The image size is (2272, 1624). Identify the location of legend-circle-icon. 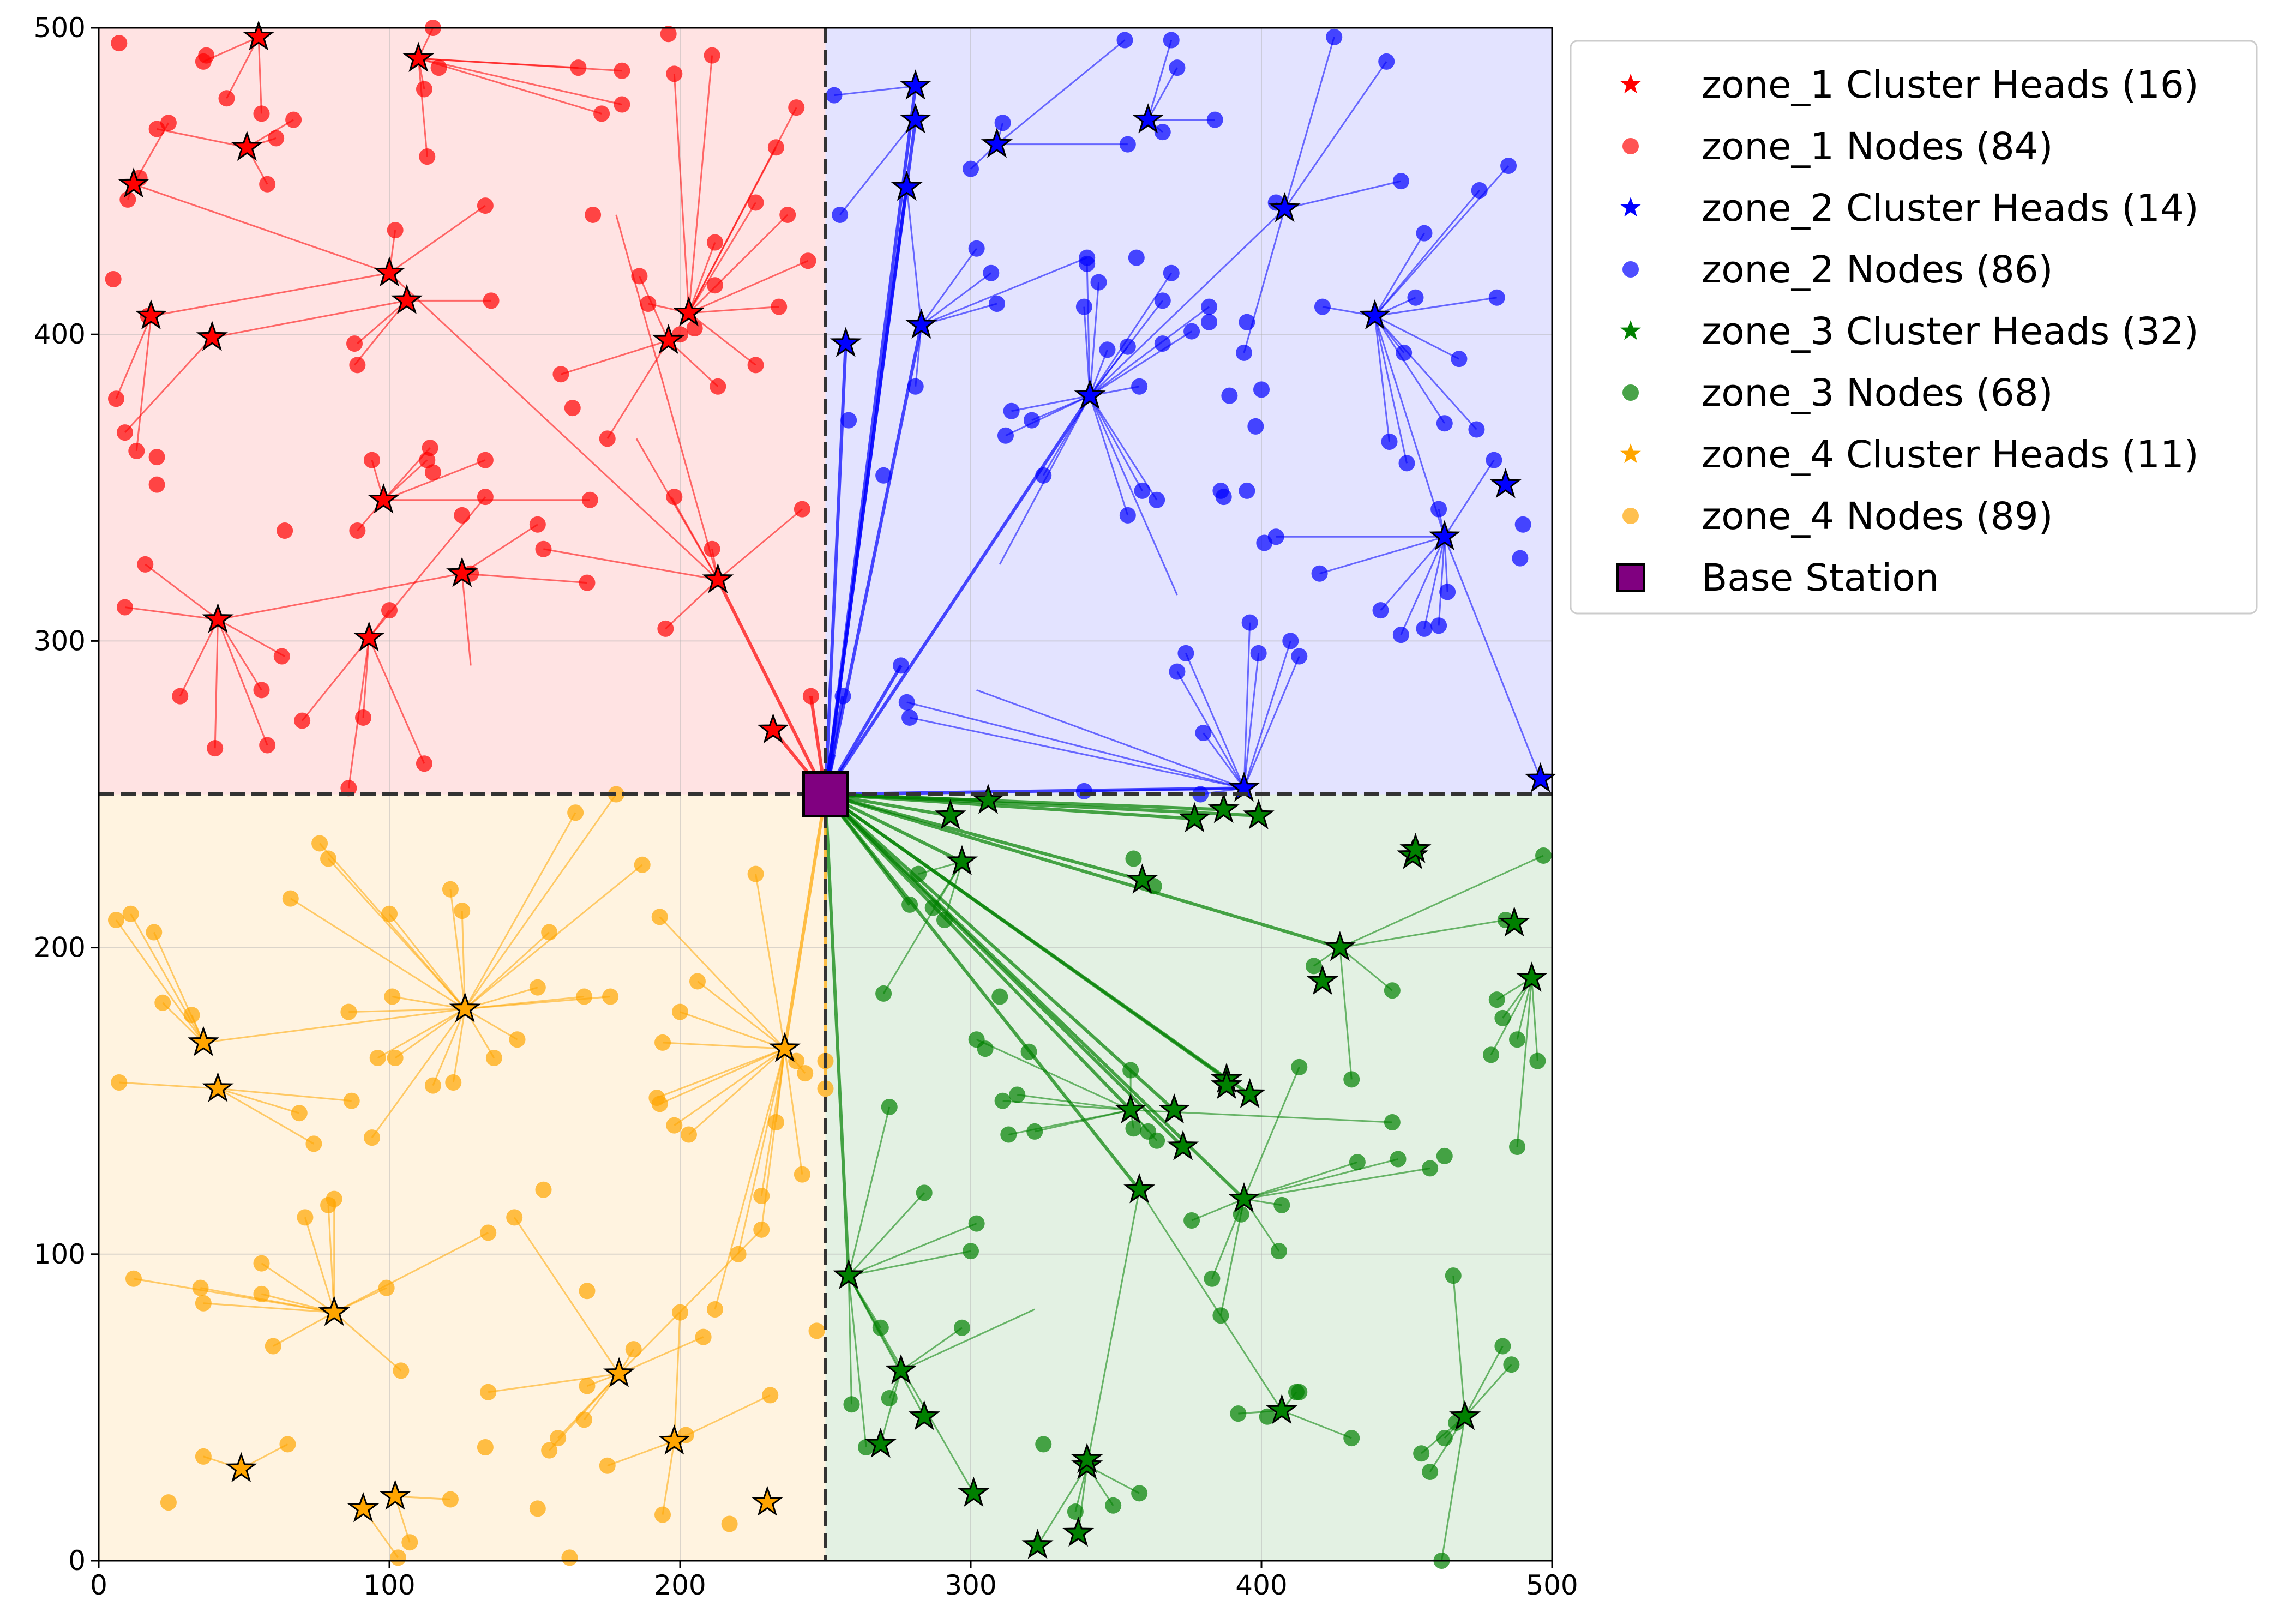
(1630, 269).